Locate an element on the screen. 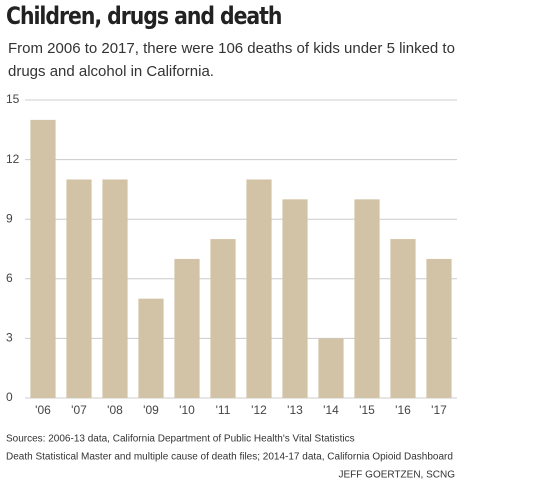 Image resolution: width=558 pixels, height=485 pixels. y-tick-label: 3 is located at coordinates (9, 338).